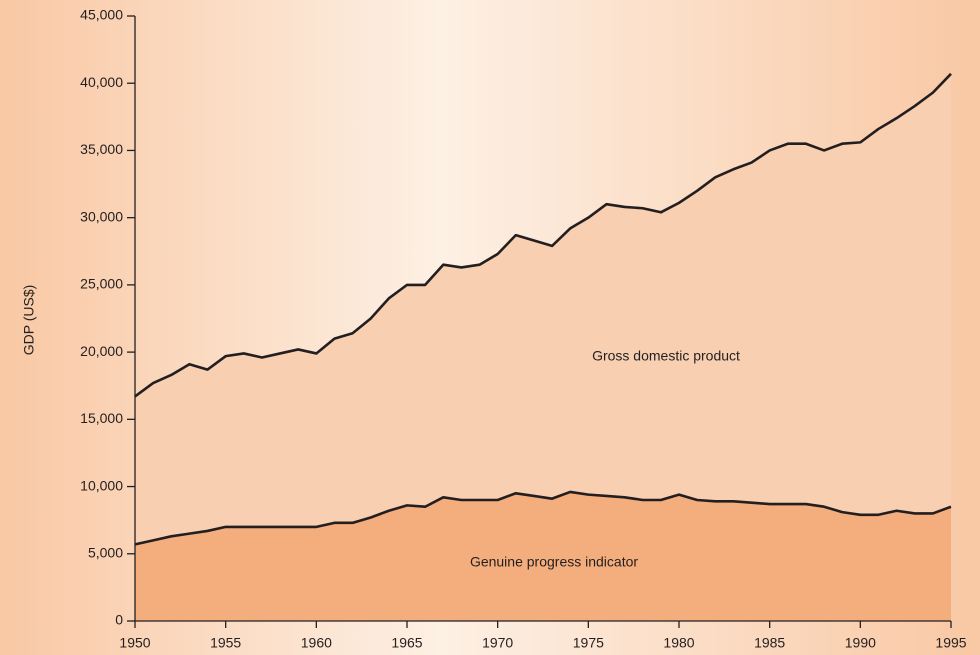 This screenshot has width=980, height=655. I want to click on y-tick-label: 10,000, so click(101, 485).